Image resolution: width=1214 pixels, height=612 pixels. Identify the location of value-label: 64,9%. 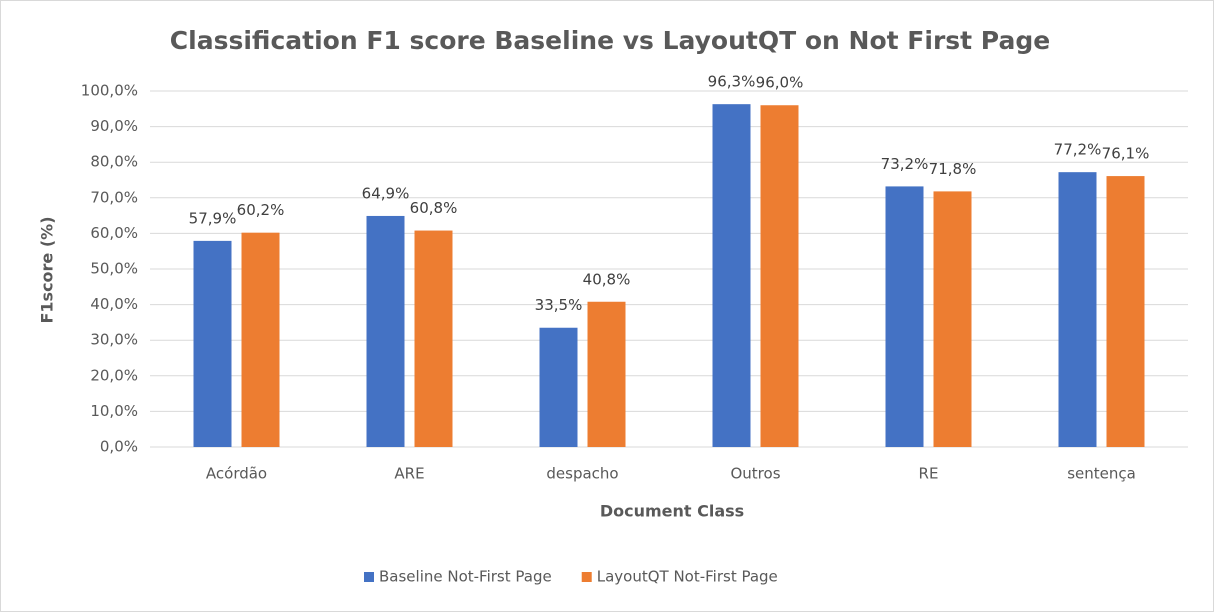
(386, 193).